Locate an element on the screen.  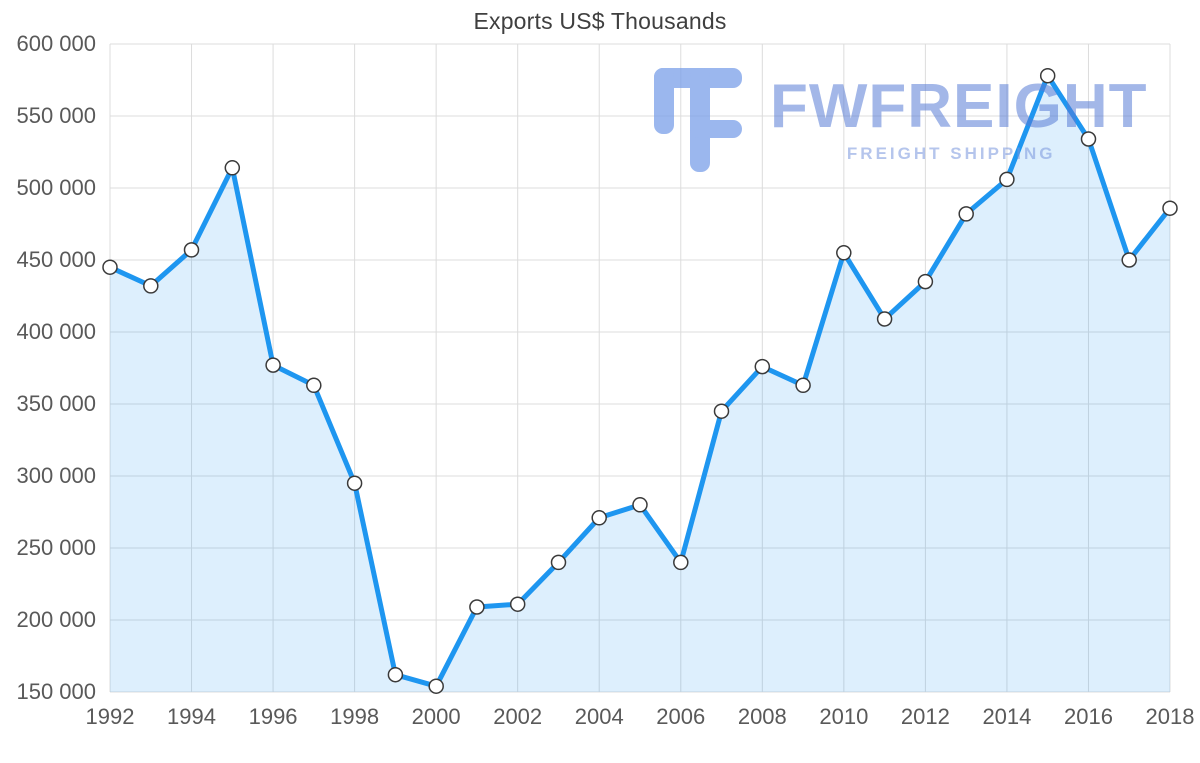
svg-text: 400 000 is located at coordinates (56, 331).